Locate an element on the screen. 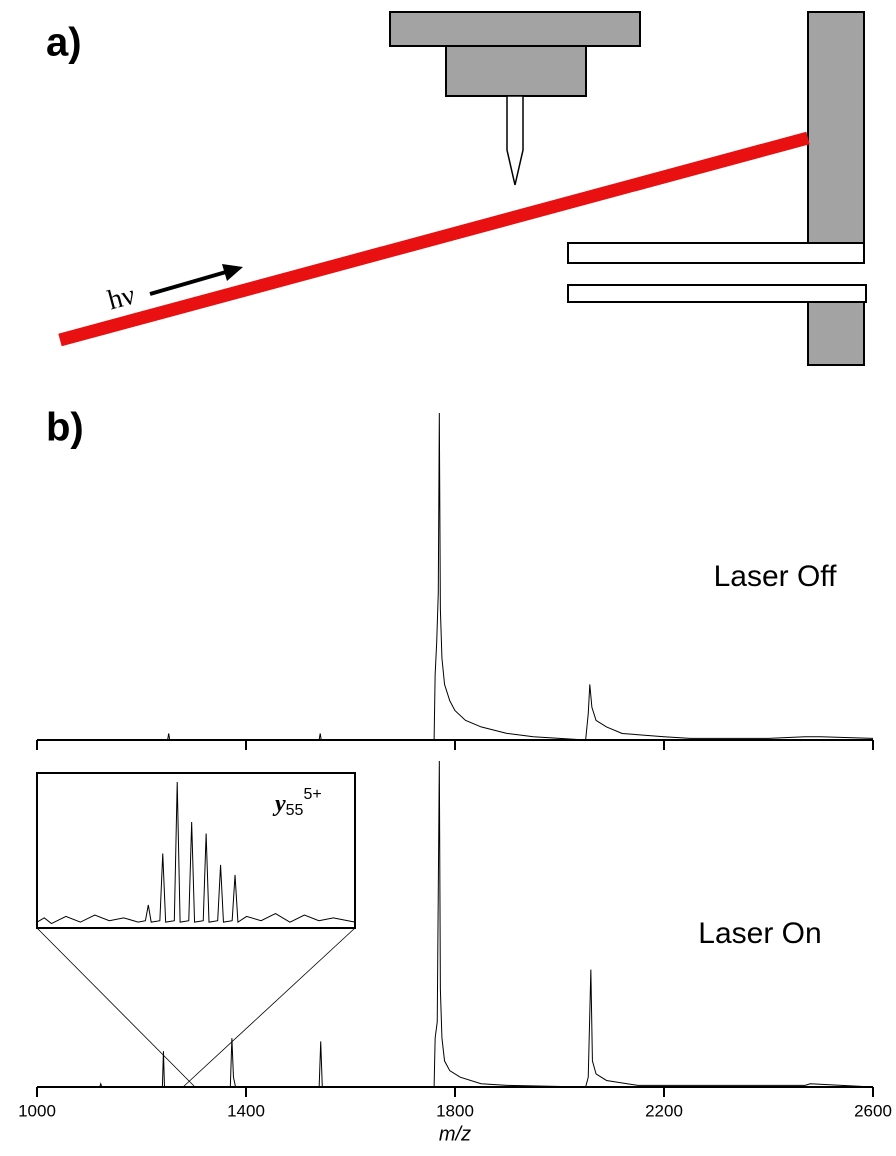 This screenshot has height=1156, width=896. arrow is located at coordinates (188, 283).